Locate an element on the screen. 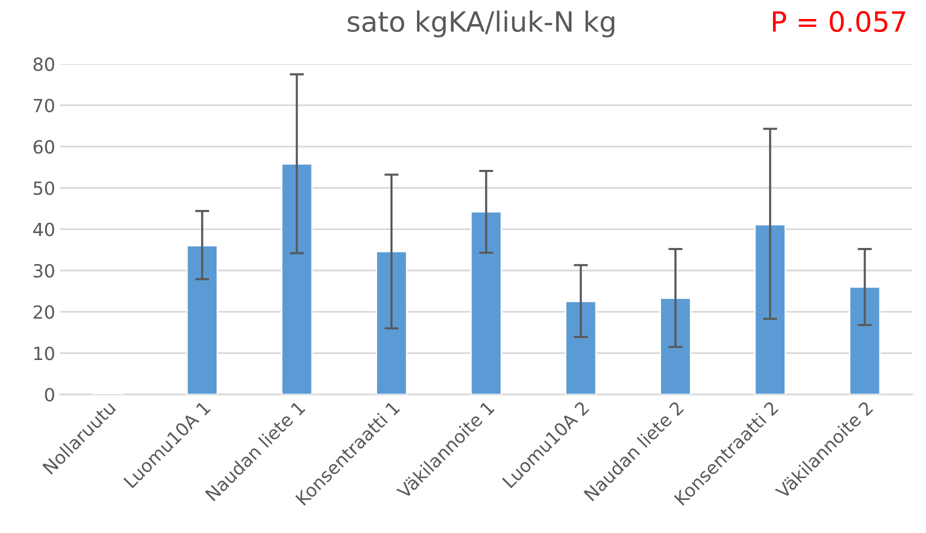 The image size is (926, 533). y-tick-label: 50 is located at coordinates (44, 188).